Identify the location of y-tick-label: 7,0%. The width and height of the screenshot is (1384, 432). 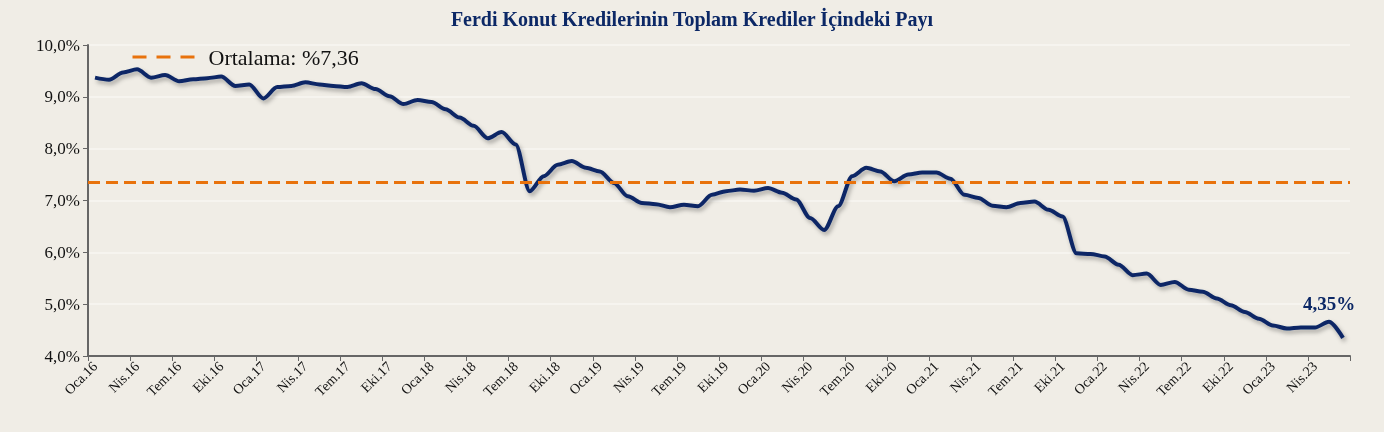
(62, 200).